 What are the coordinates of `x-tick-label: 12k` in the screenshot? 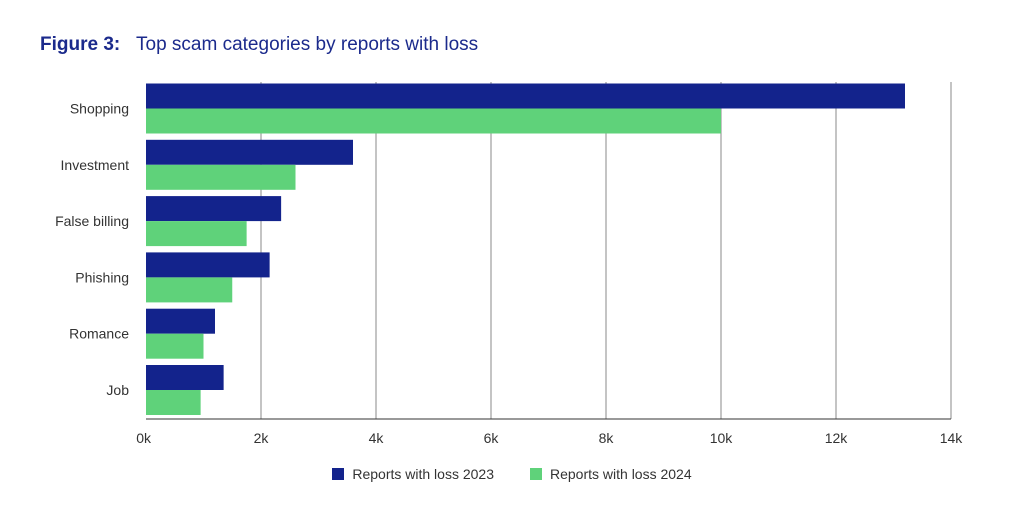 It's located at (837, 438).